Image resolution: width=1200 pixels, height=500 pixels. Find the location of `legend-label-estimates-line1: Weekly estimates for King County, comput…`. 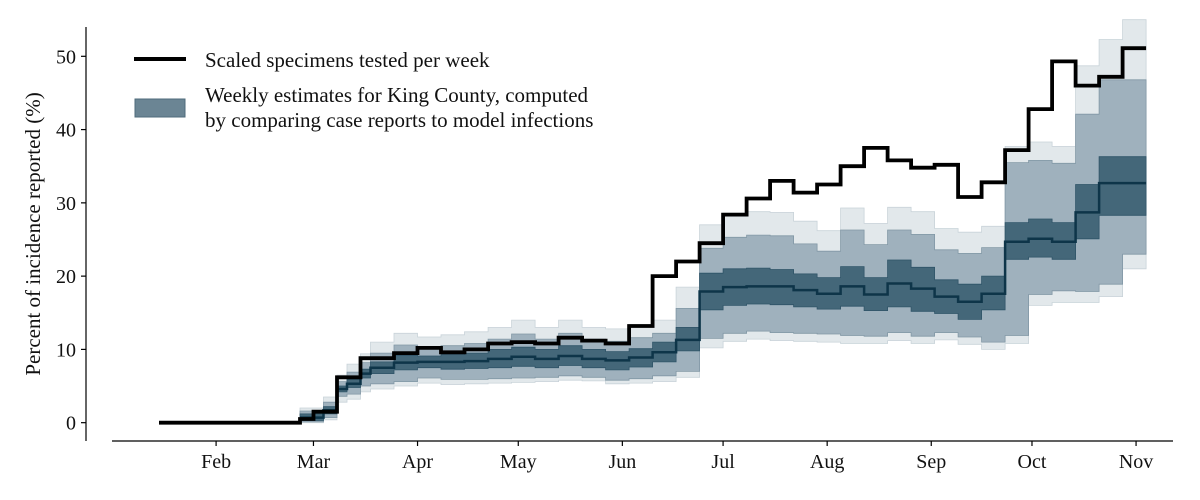

legend-label-estimates-line1: Weekly estimates for King County, comput… is located at coordinates (397, 95).